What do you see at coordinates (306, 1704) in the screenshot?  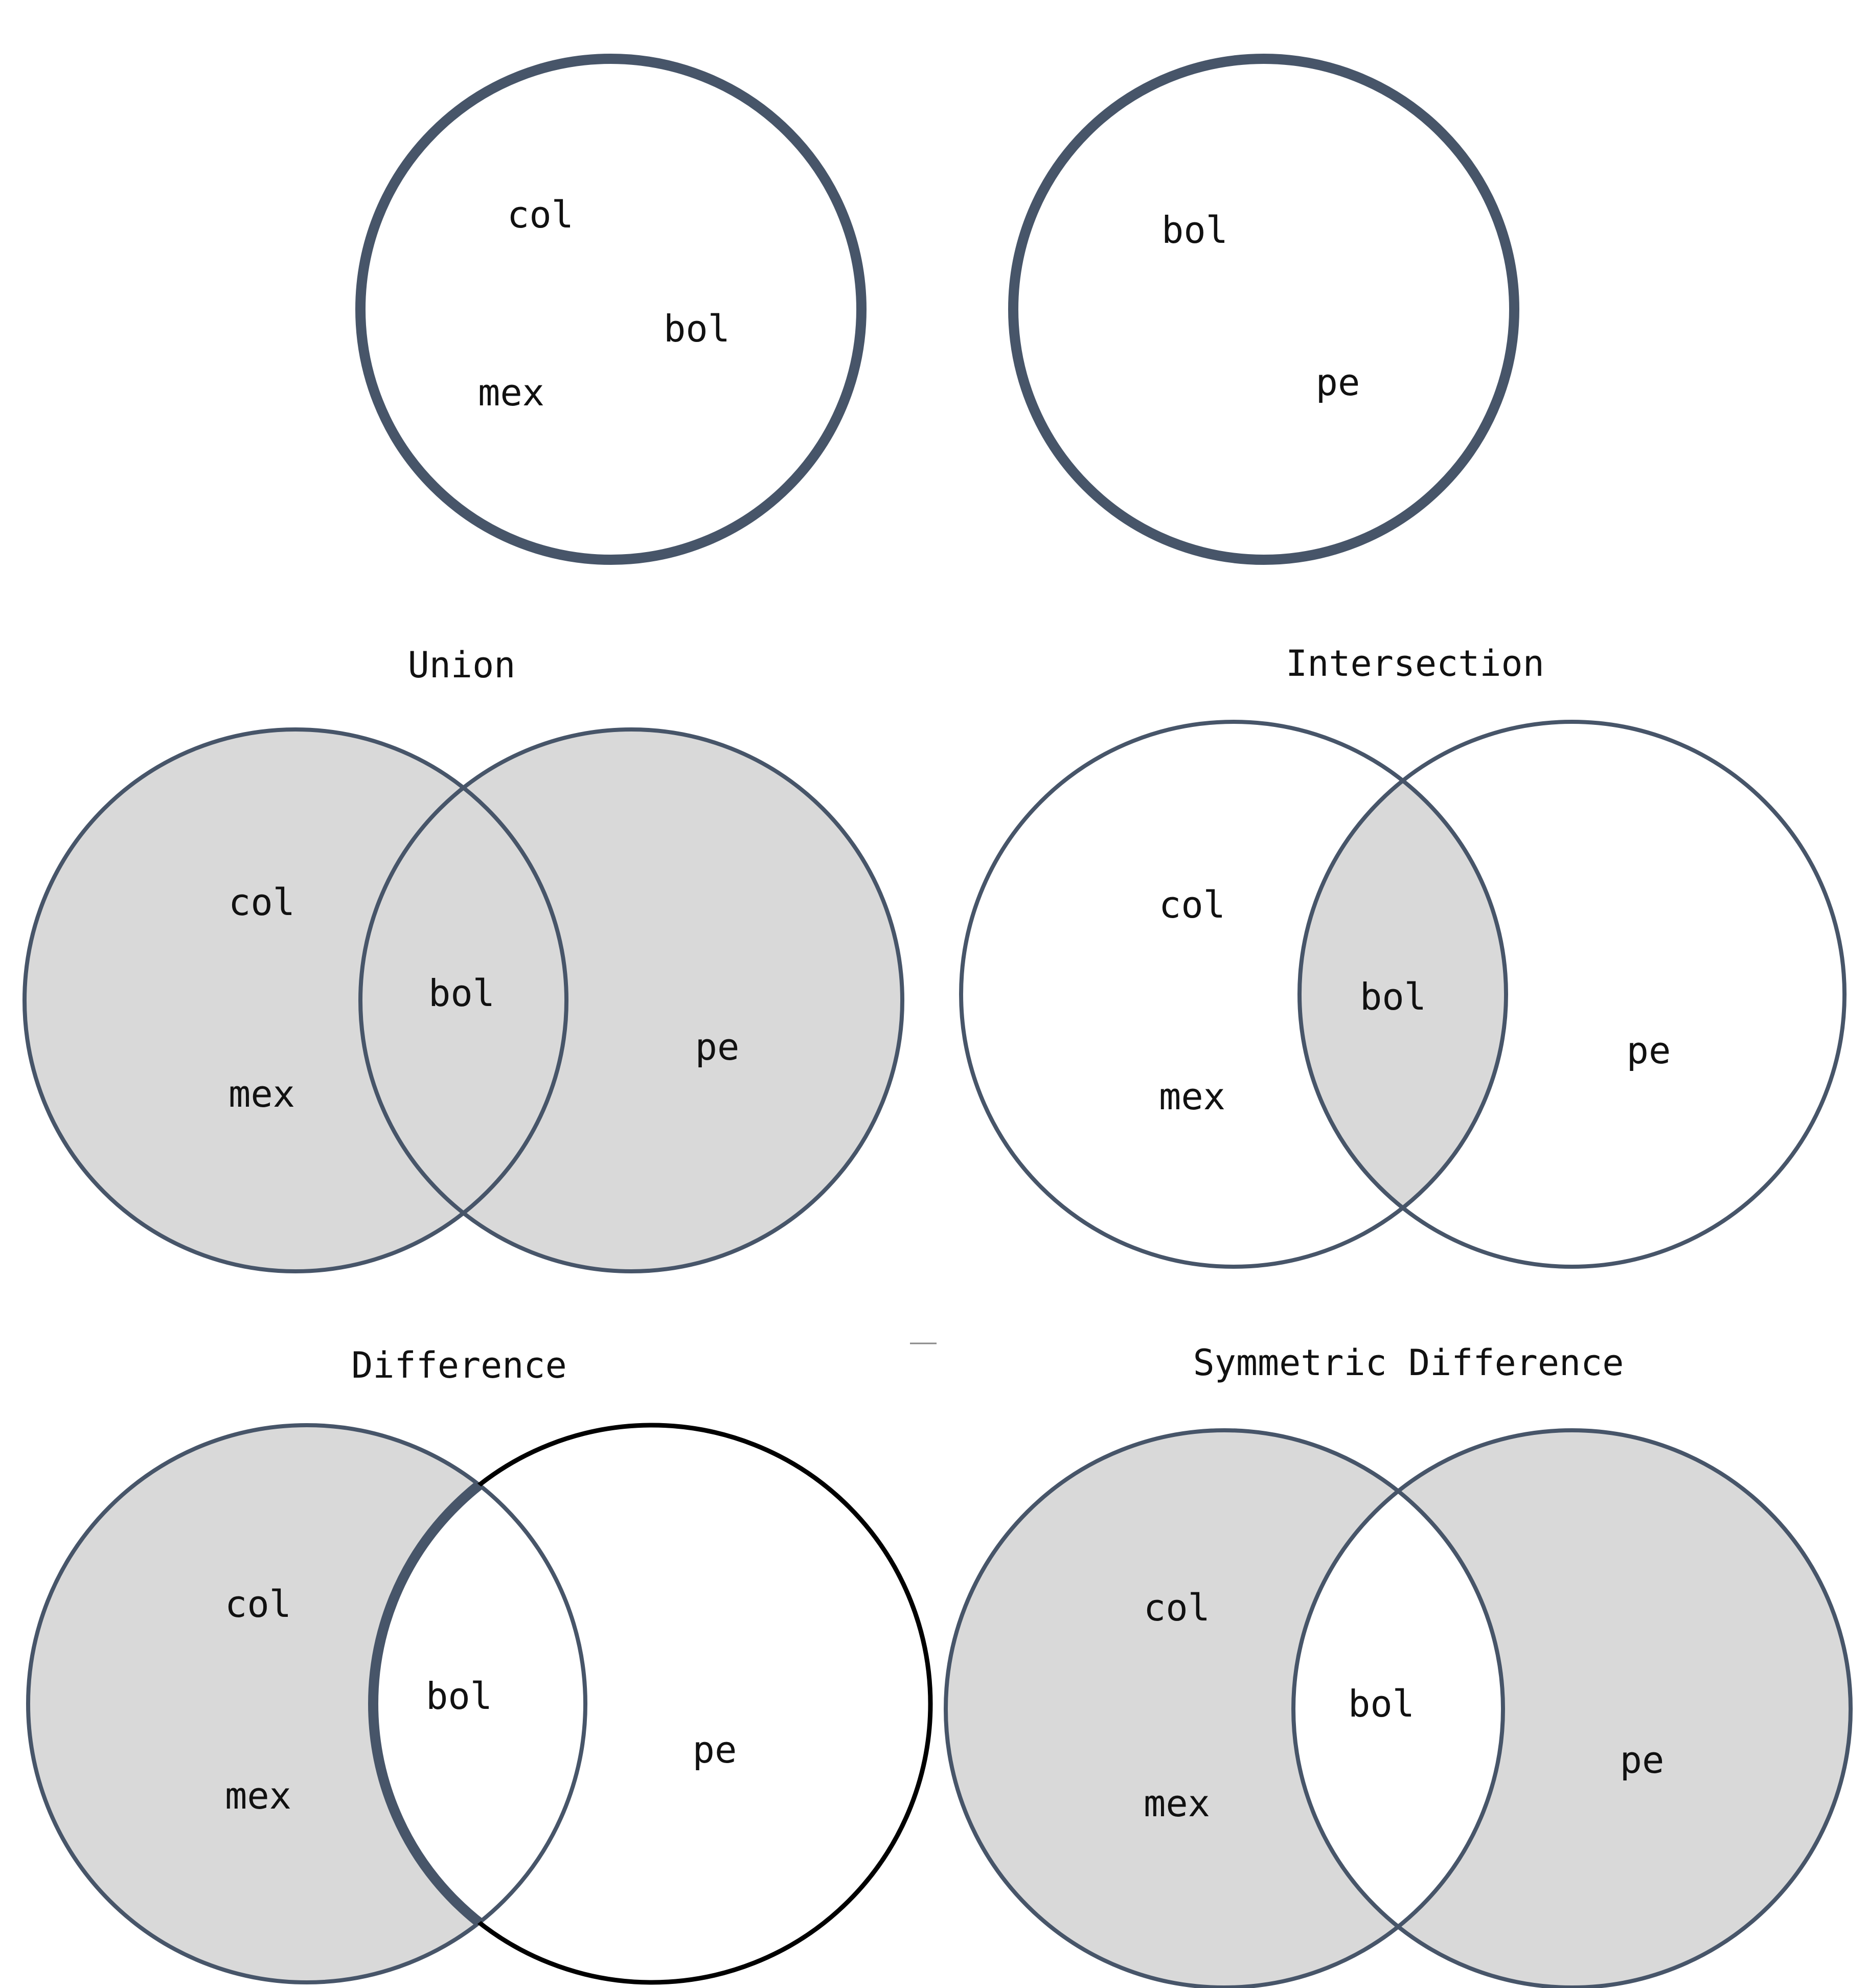 I see `difference-left-circle` at bounding box center [306, 1704].